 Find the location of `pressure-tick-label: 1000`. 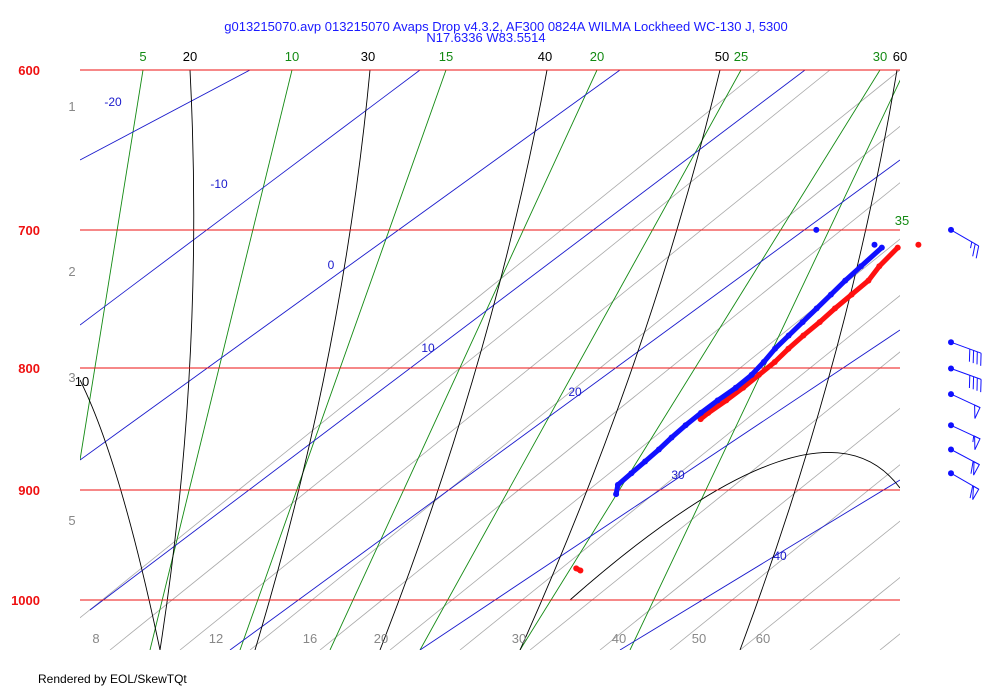

pressure-tick-label: 1000 is located at coordinates (25, 600).